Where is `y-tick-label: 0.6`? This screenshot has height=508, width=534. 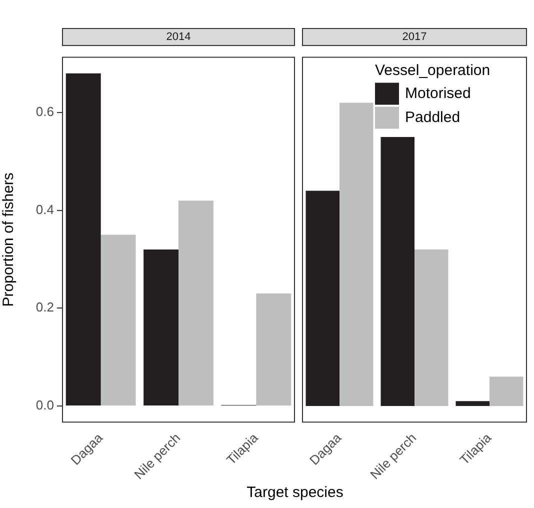 y-tick-label: 0.6 is located at coordinates (45, 112).